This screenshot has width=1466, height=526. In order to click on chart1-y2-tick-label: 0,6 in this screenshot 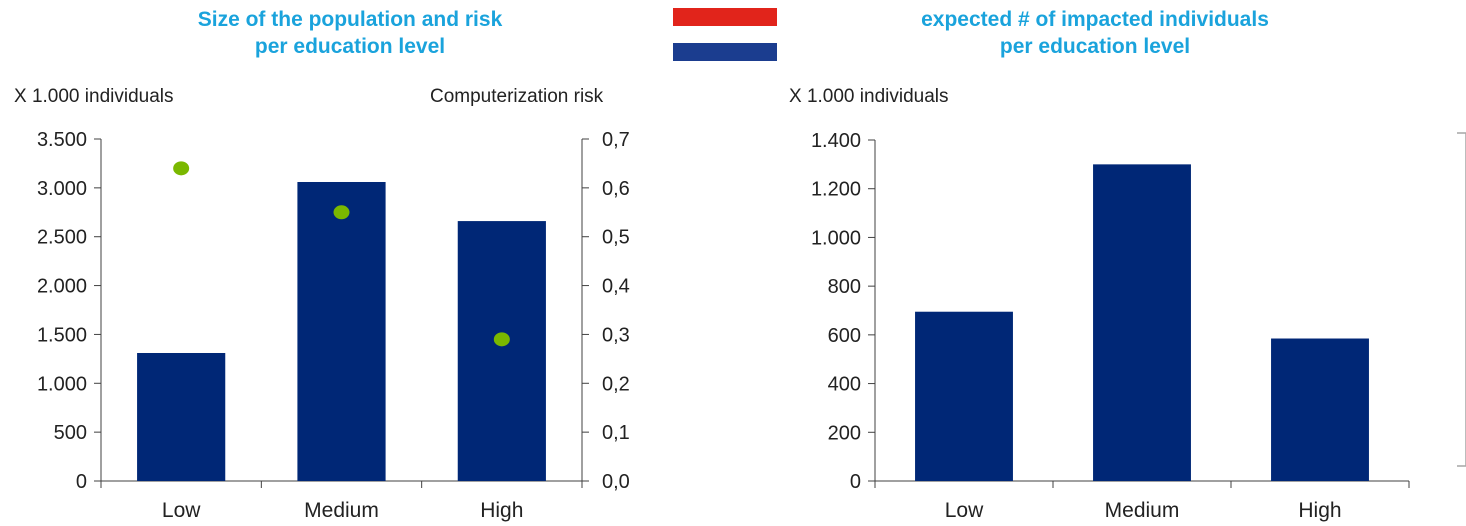, I will do `click(616, 189)`.